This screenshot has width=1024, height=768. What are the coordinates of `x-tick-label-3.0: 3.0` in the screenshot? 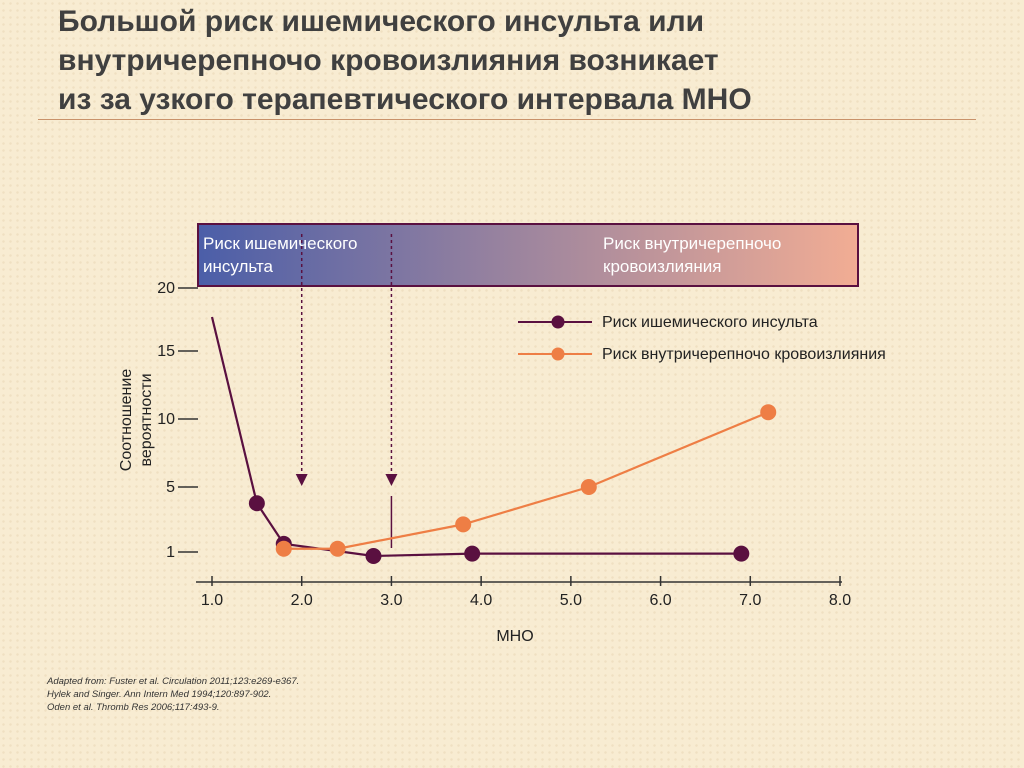 It's located at (391, 600).